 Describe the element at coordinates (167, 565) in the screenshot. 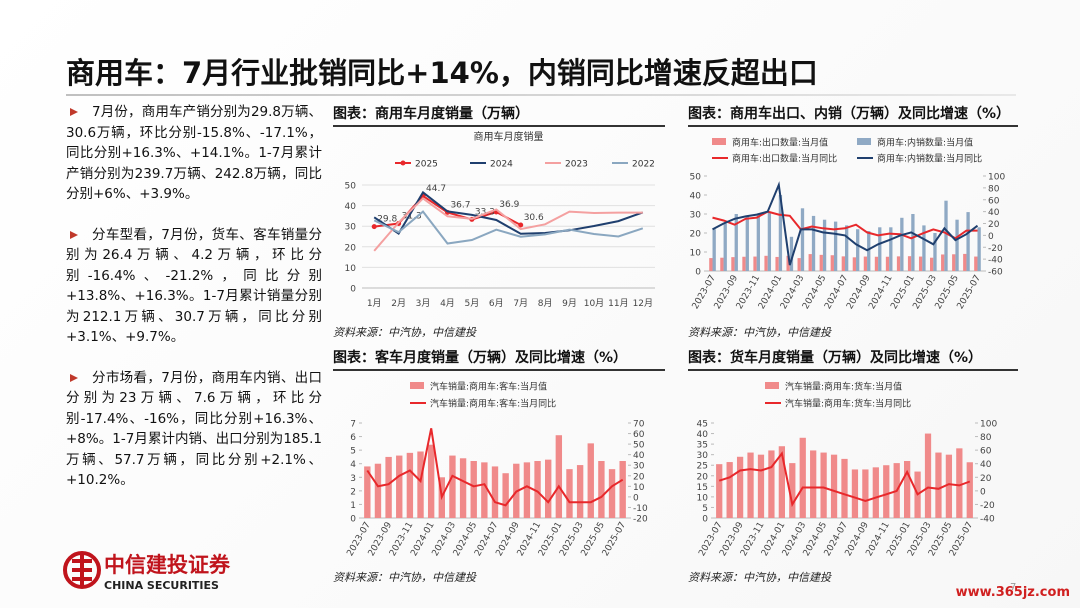

I see `logo-name: 中信建投证券` at that location.